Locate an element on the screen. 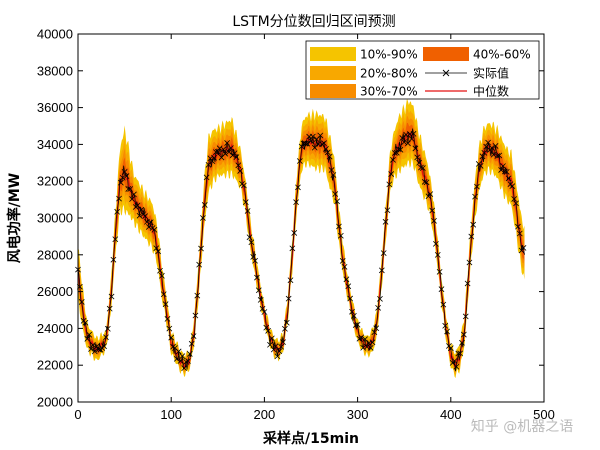 The image size is (600, 450). y-axis-label: 风电功率/MW is located at coordinates (14, 218).